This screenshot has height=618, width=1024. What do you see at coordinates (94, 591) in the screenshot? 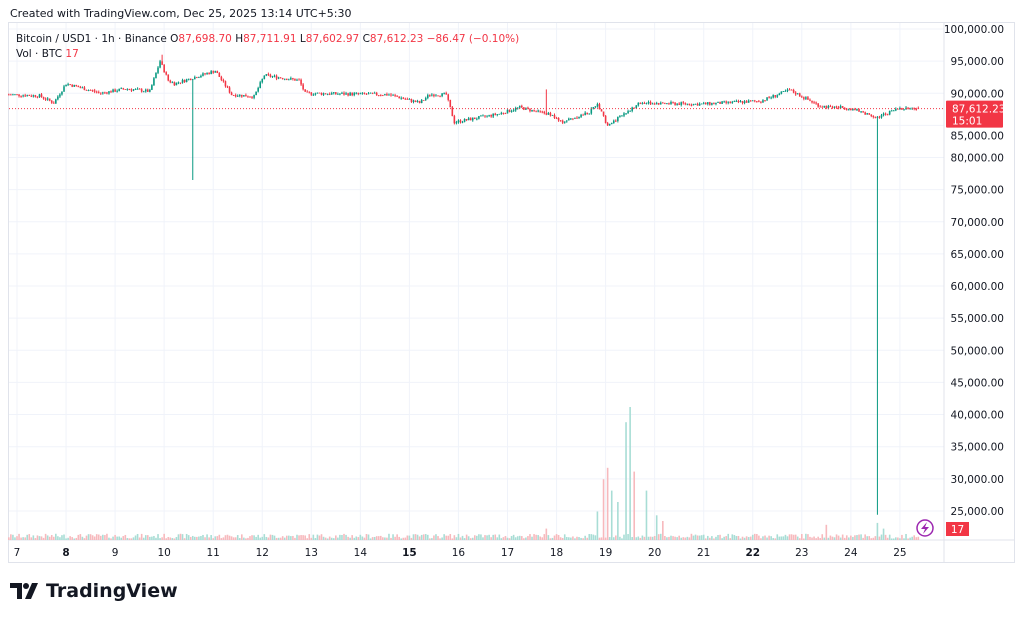
I see `tradingview-logo: TradingView` at bounding box center [94, 591].